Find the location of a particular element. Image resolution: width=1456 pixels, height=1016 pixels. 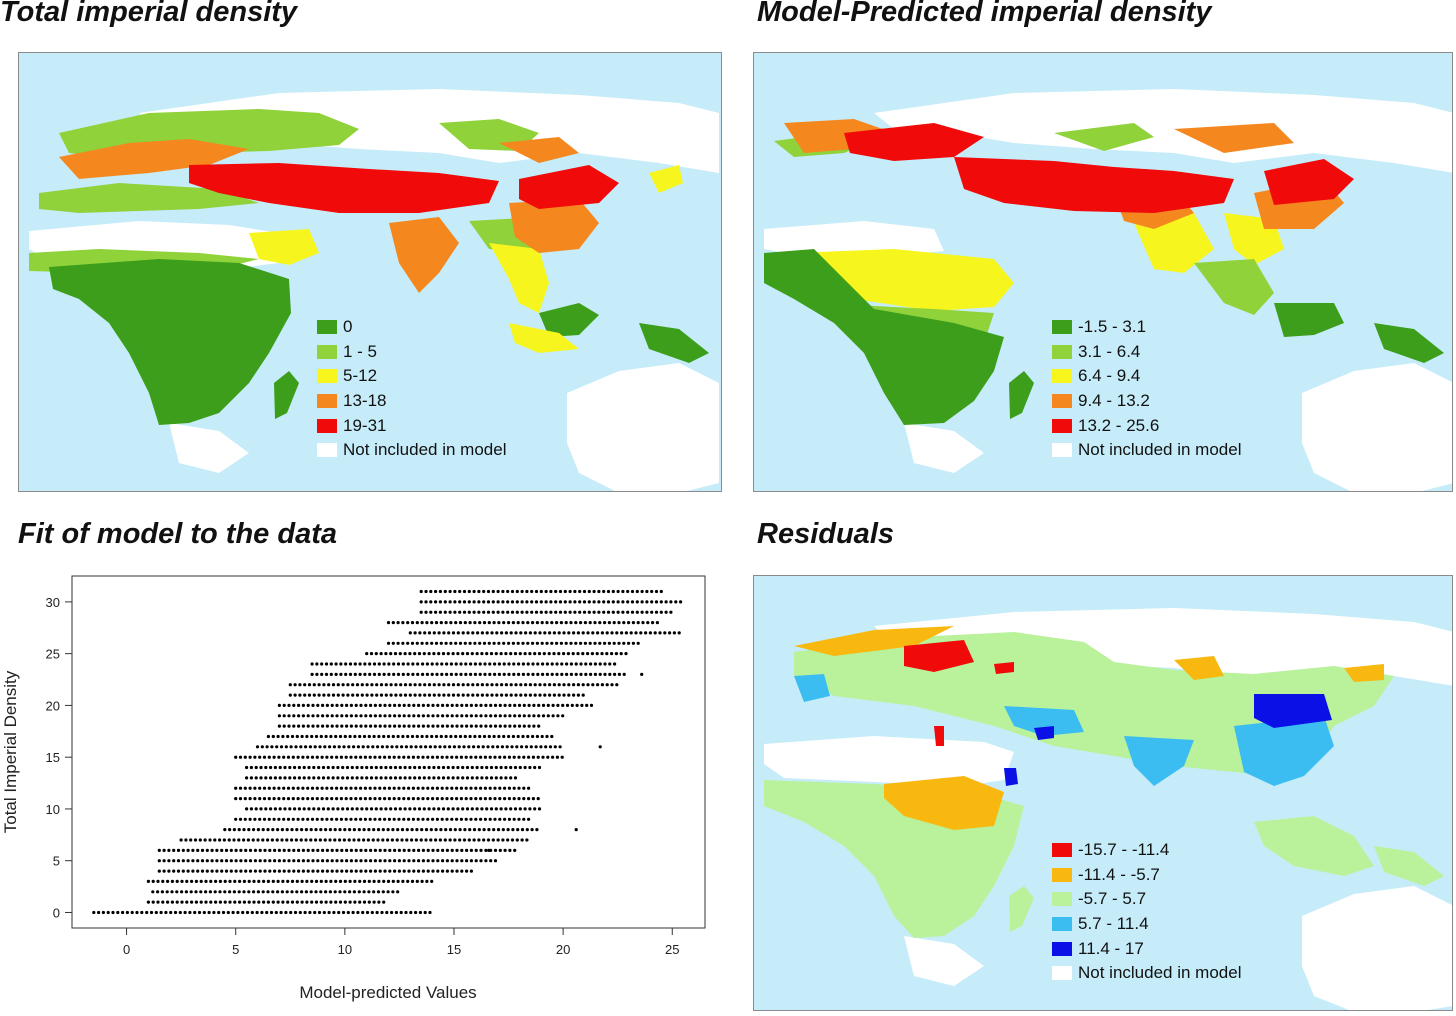

legend-label: 0 is located at coordinates (348, 327).